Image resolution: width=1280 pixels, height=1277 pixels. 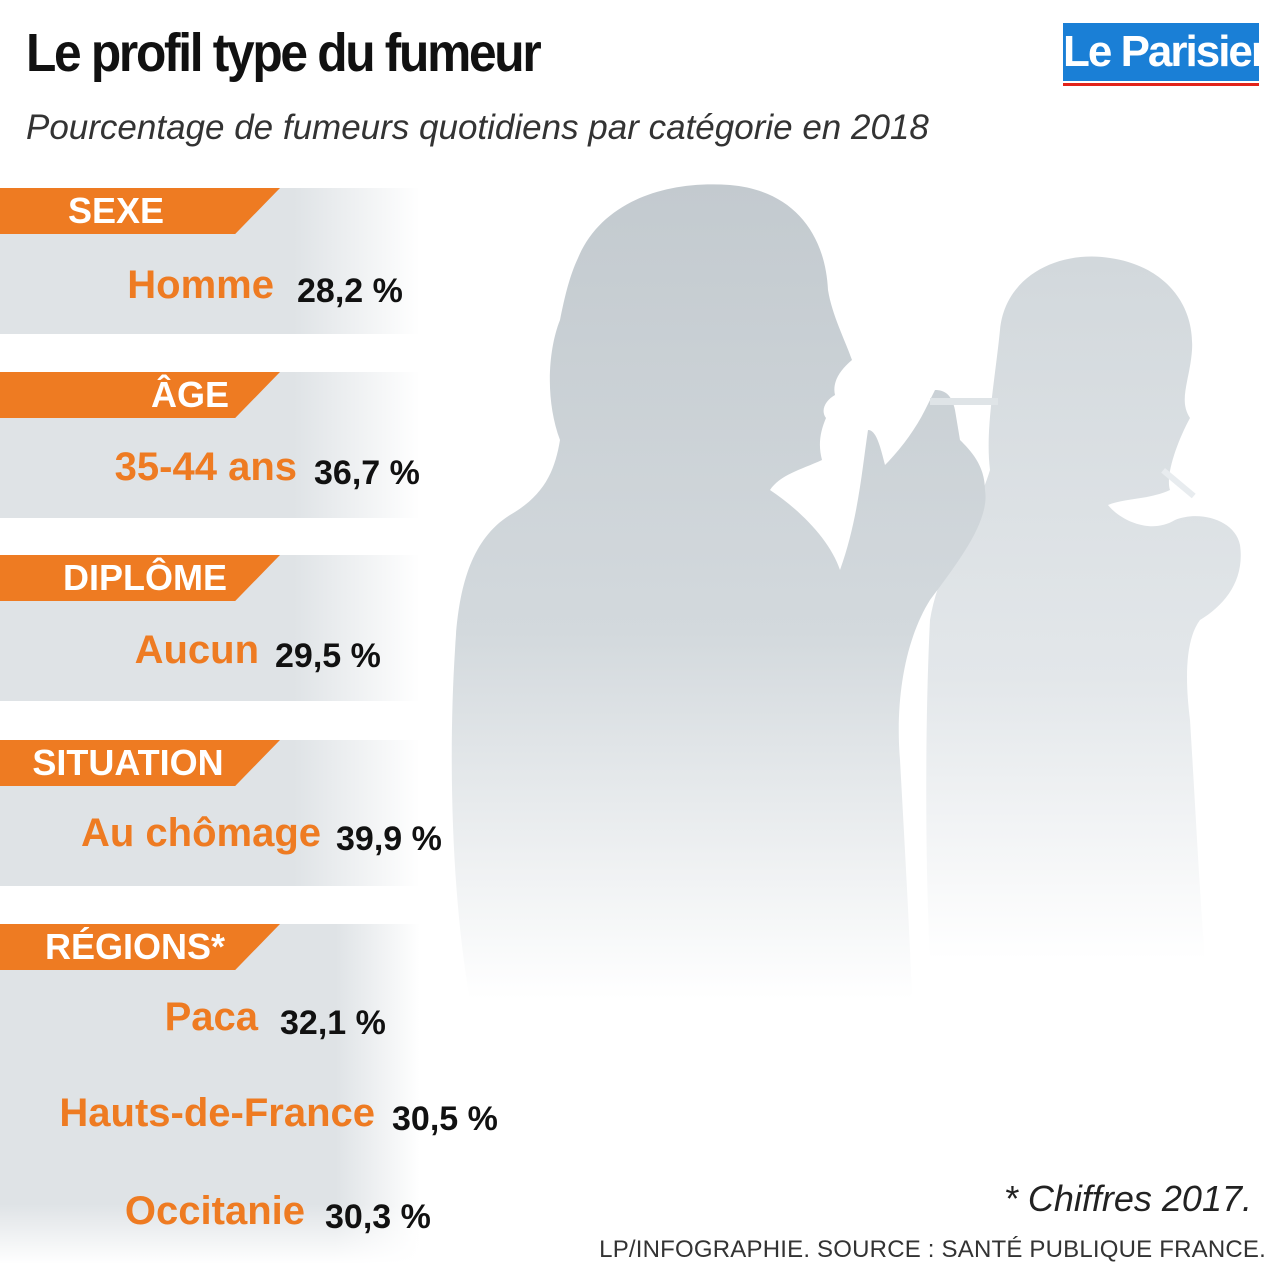 What do you see at coordinates (333, 1023) in the screenshot?
I see `stat-value: 32,1 %` at bounding box center [333, 1023].